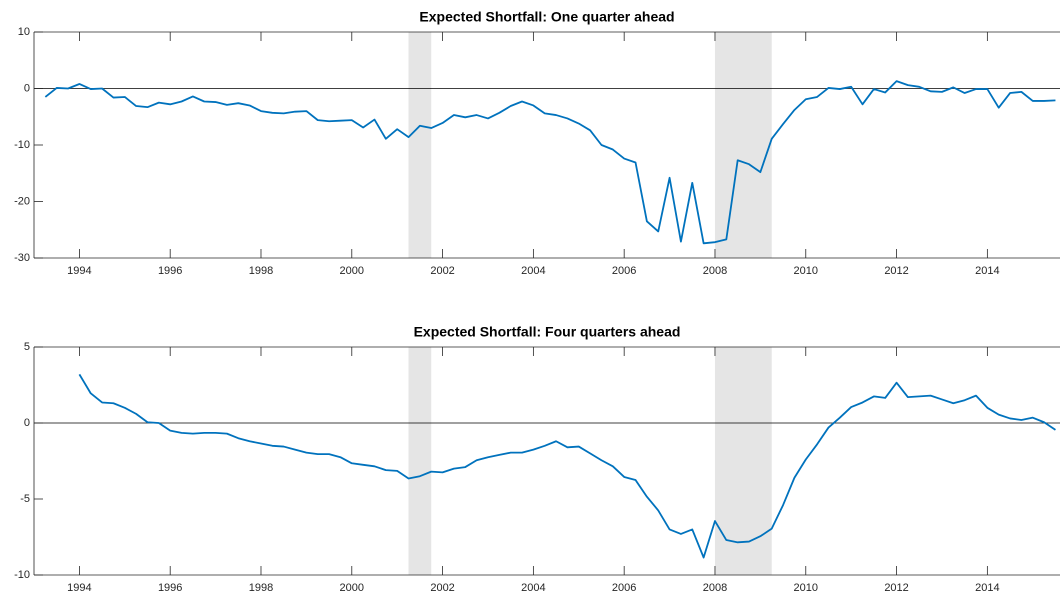 This screenshot has width=1060, height=599. I want to click on y-tick-label: -30, so click(22, 258).